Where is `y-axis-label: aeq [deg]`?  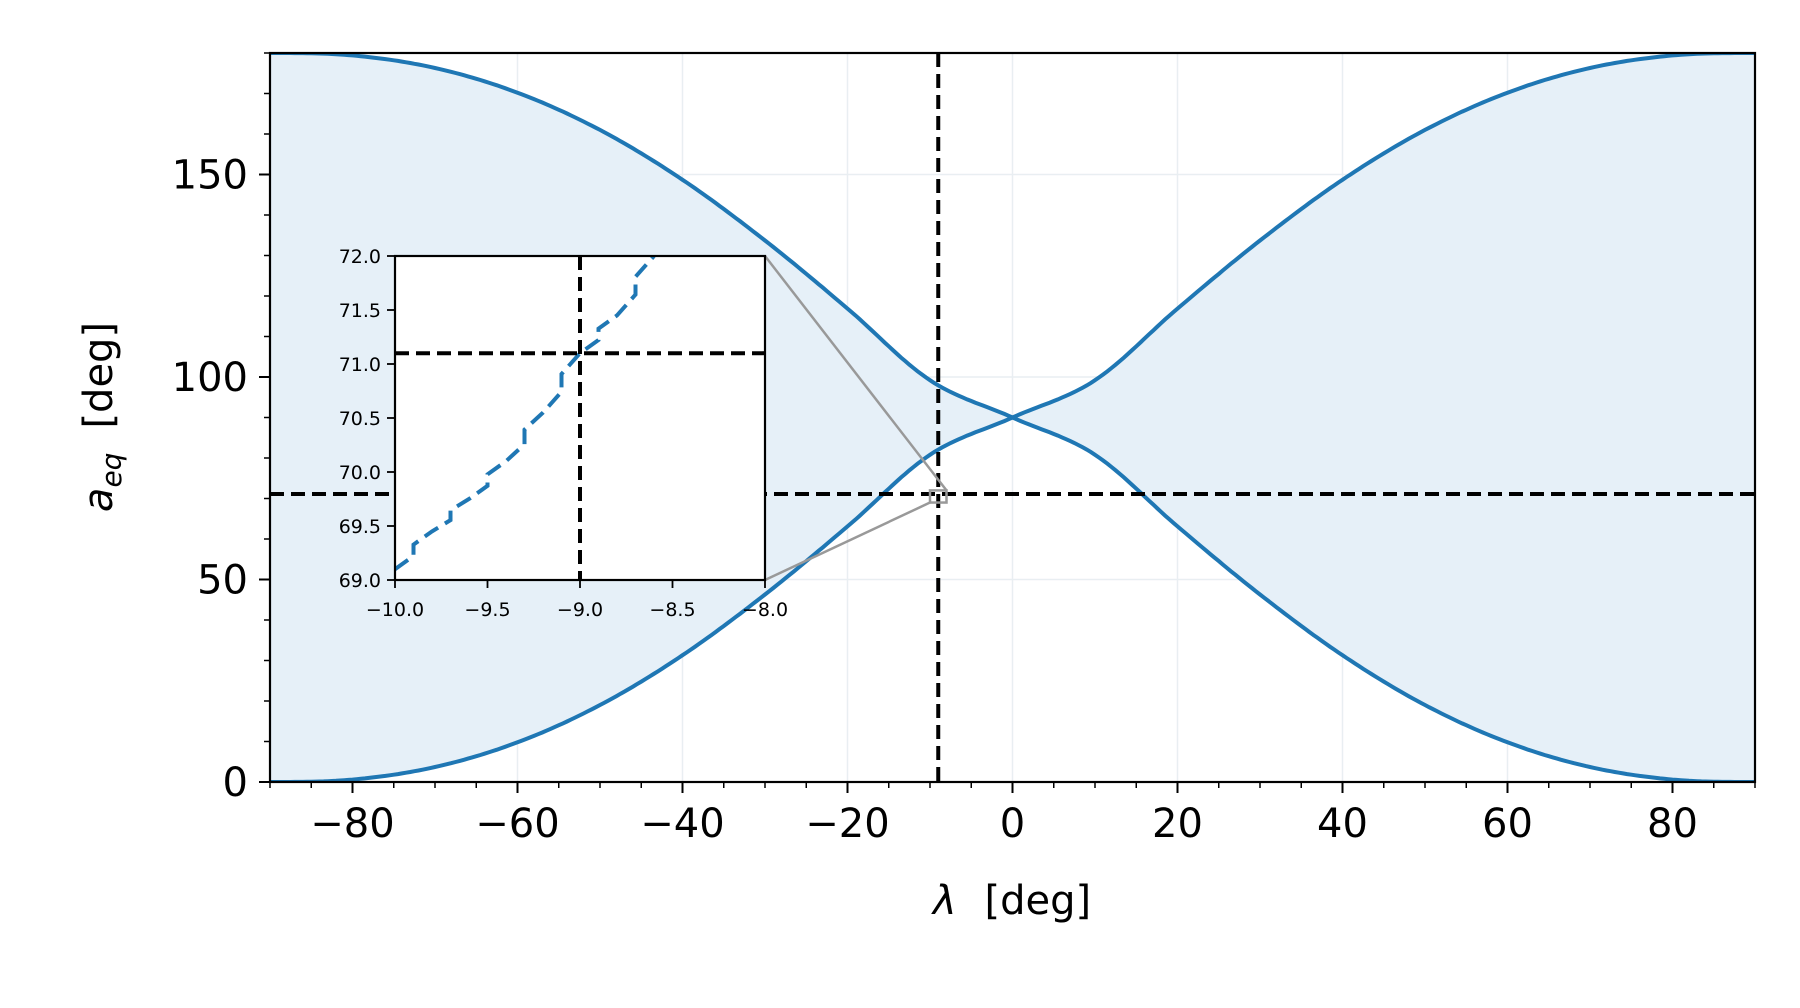
y-axis-label: aeq [deg] is located at coordinates (102, 417).